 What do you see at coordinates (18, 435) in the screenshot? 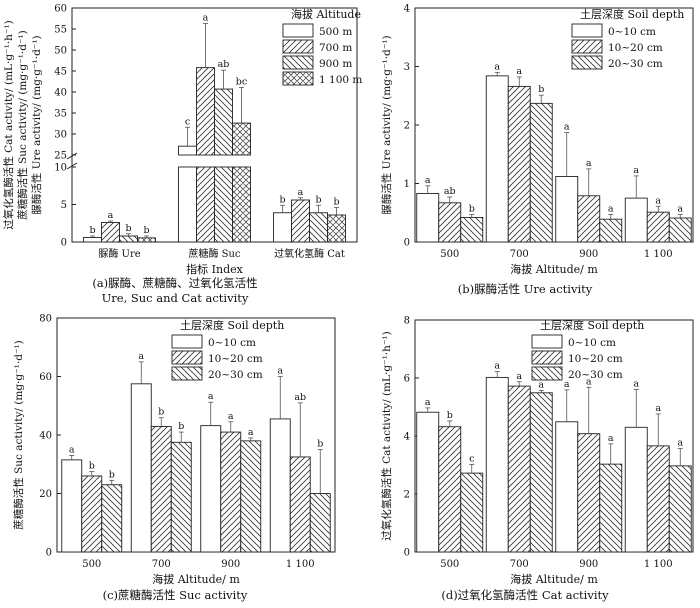
I see `panel-c-y-axis-label: 蔗糖酶活性 Suc activity/ (mg·g⁻¹·d⁻¹)` at bounding box center [18, 435].